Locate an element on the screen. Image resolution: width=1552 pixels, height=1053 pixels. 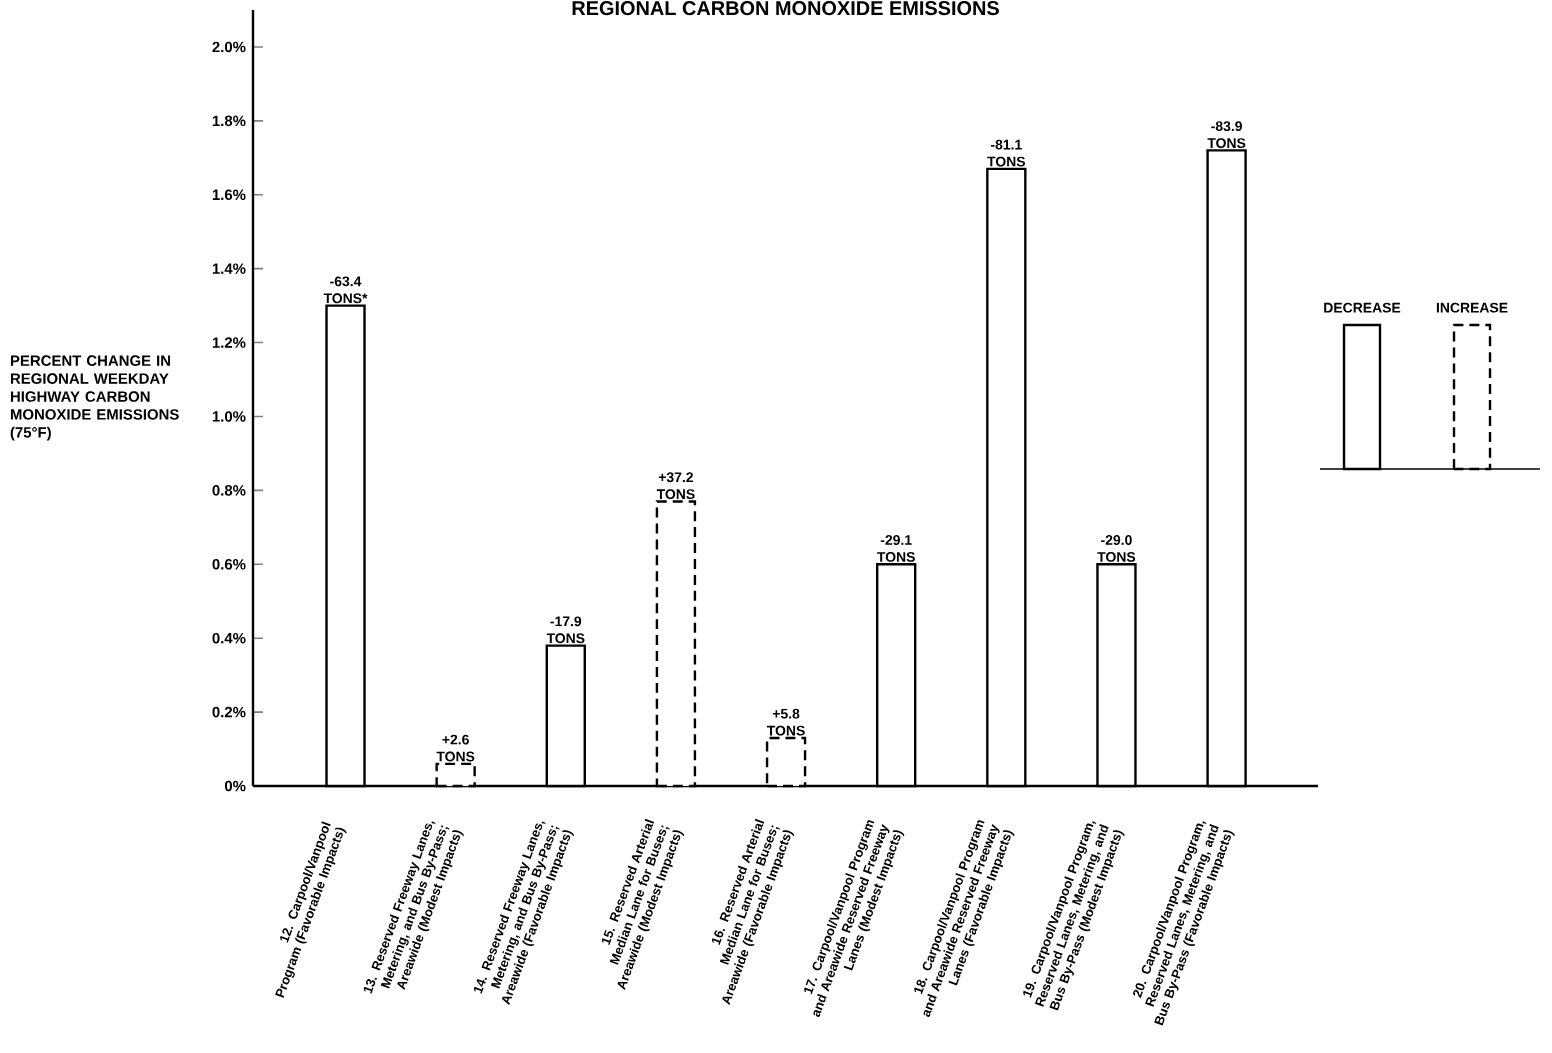
annotation: +5.8 TONS is located at coordinates (785, 722).